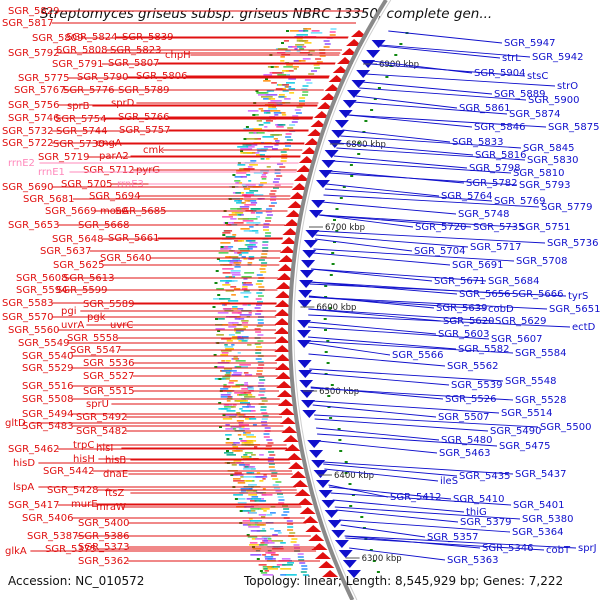 The height and width of the screenshot is (600, 600). Describe the element at coordinates (354, 476) in the screenshot. I see `kbp-label: 6400 kbp` at that location.